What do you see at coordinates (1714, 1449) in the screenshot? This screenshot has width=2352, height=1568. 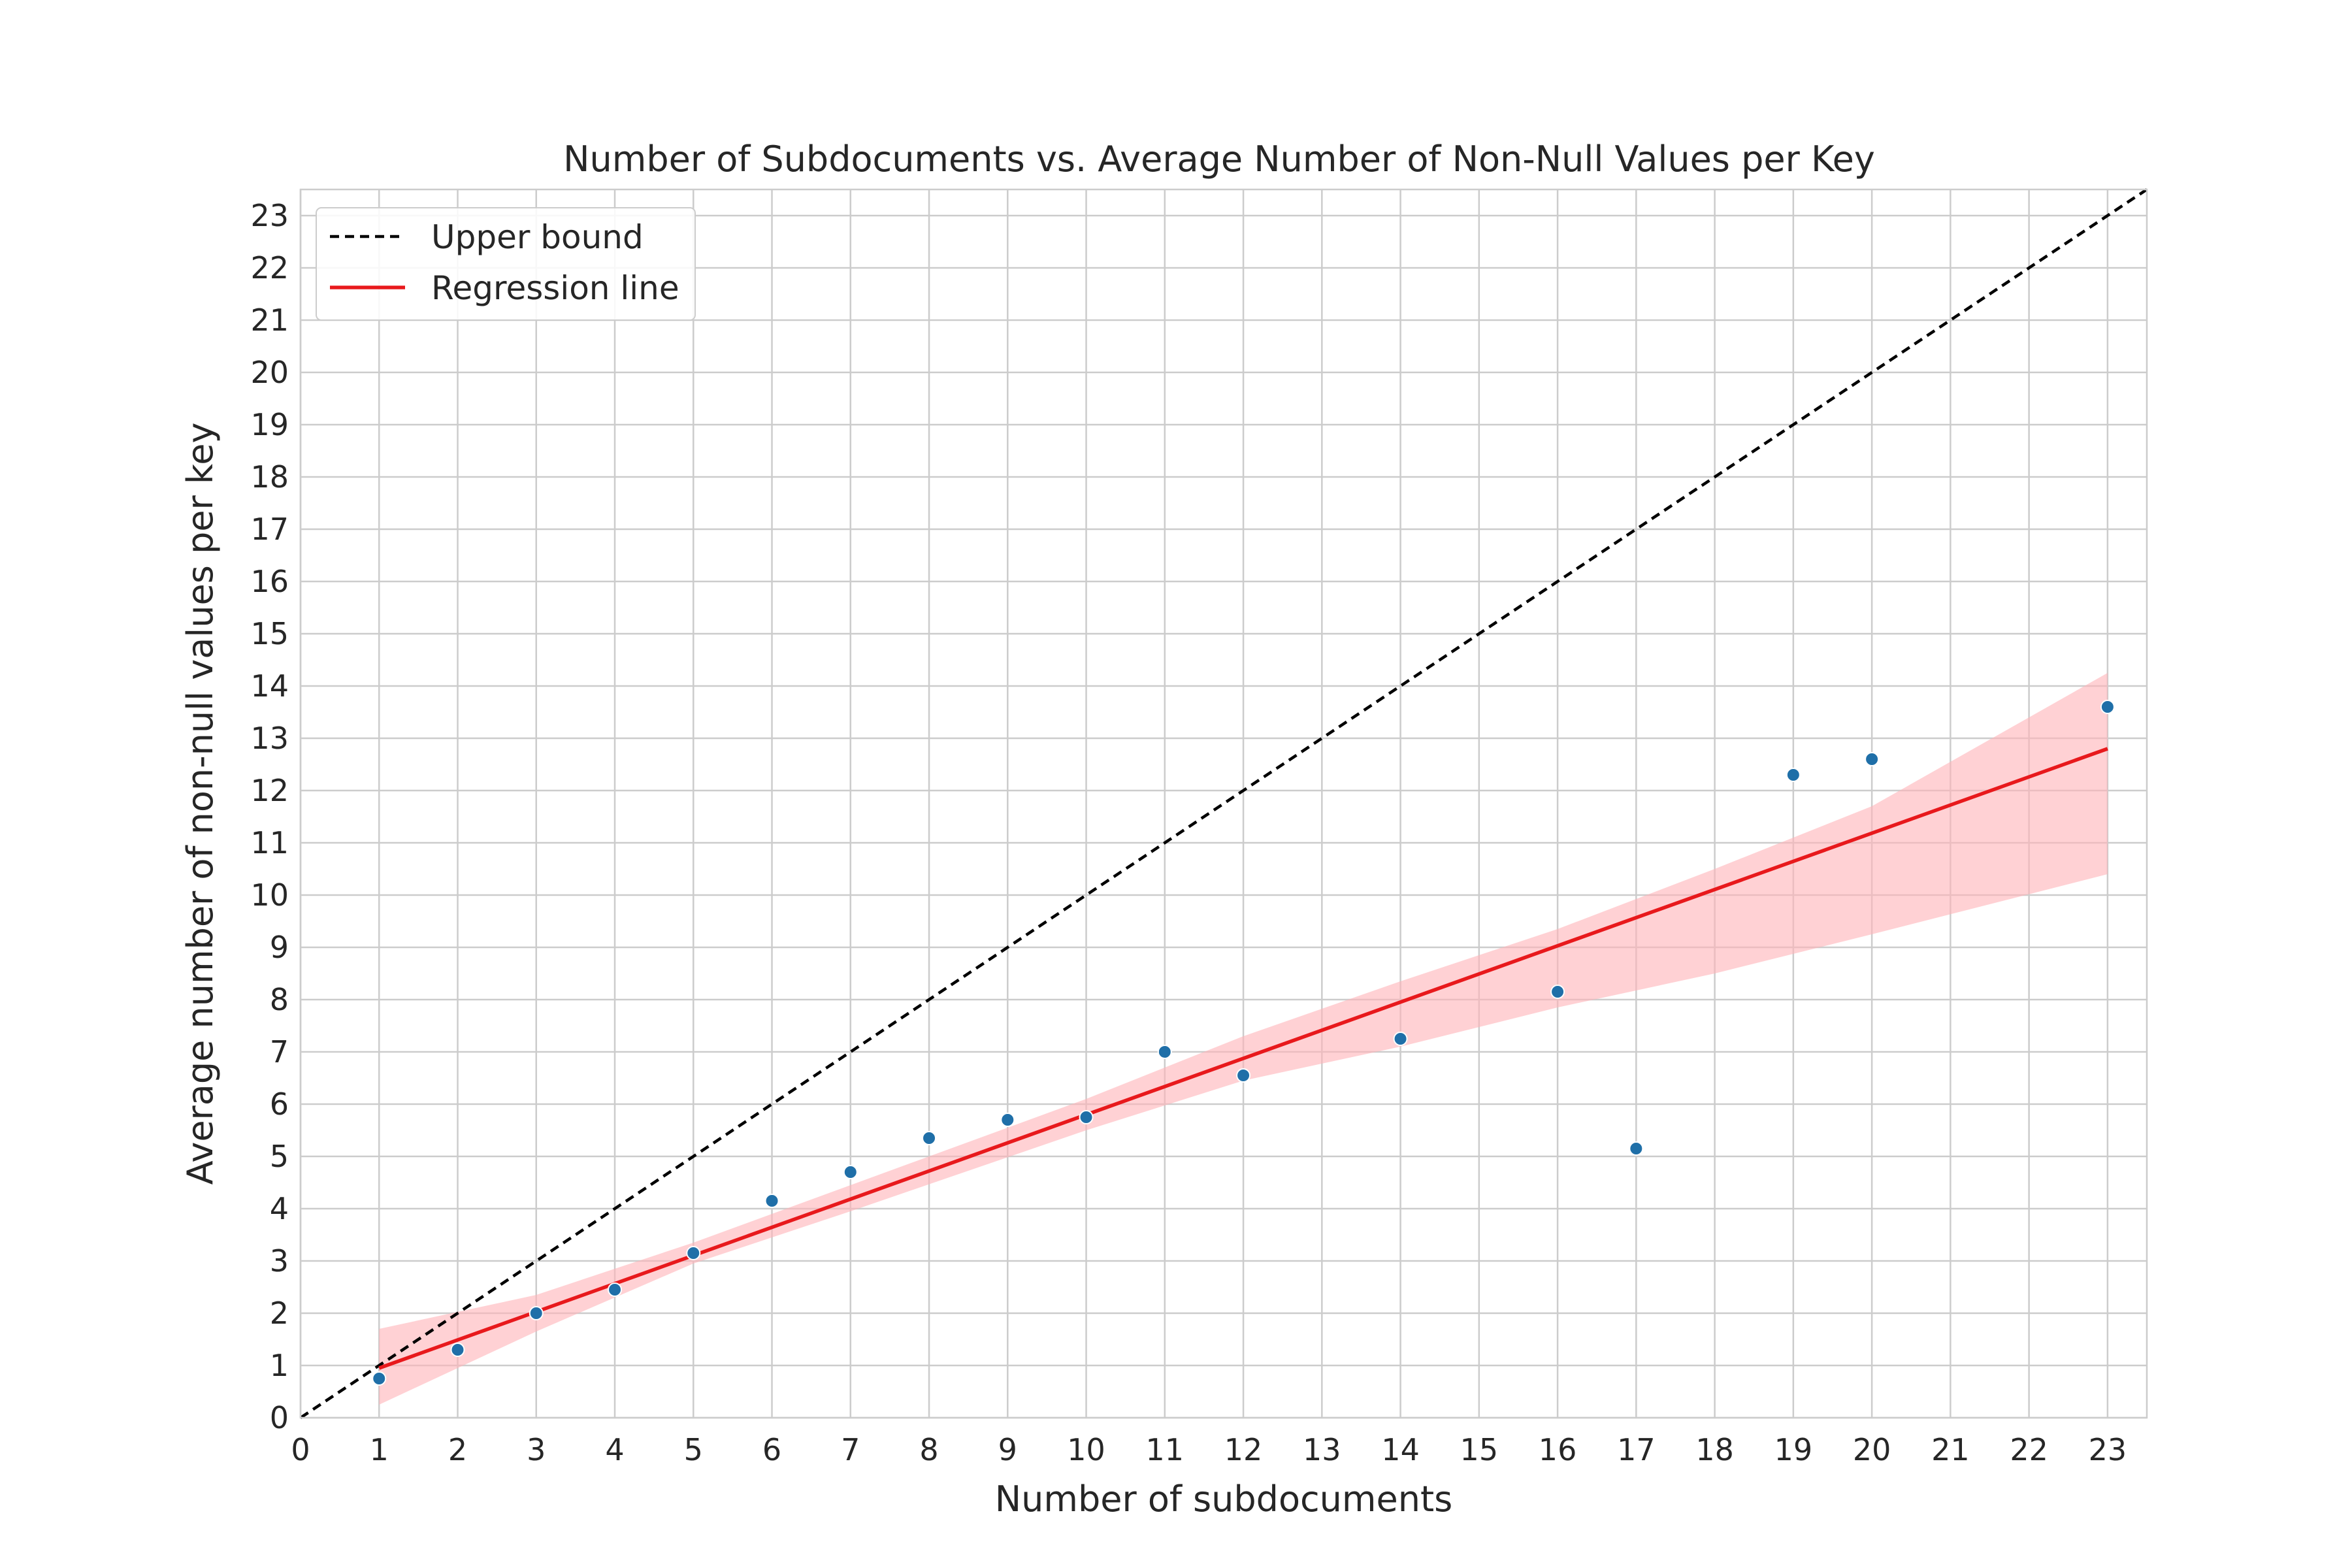 I see `x-tick-label: 18` at bounding box center [1714, 1449].